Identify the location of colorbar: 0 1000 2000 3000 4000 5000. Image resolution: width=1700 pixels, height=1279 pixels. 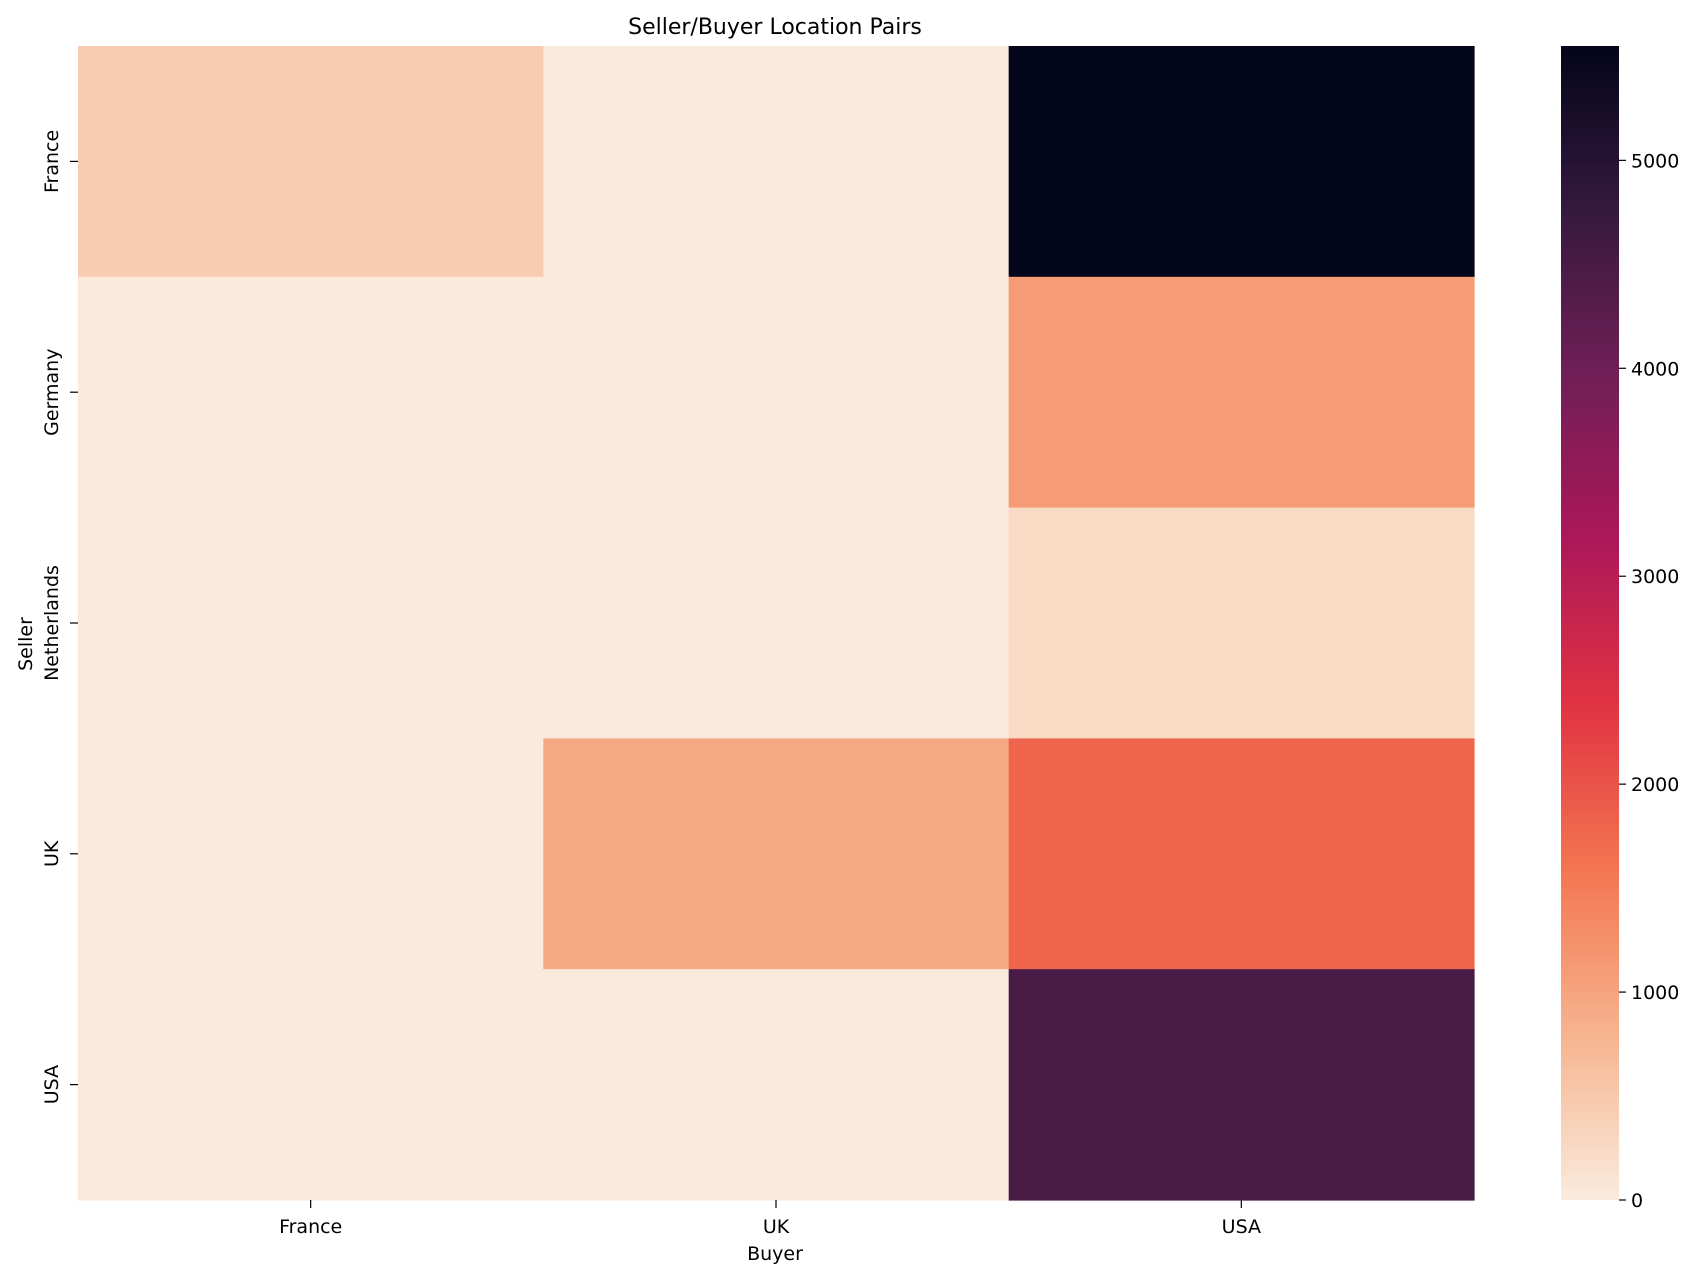
(1620, 629).